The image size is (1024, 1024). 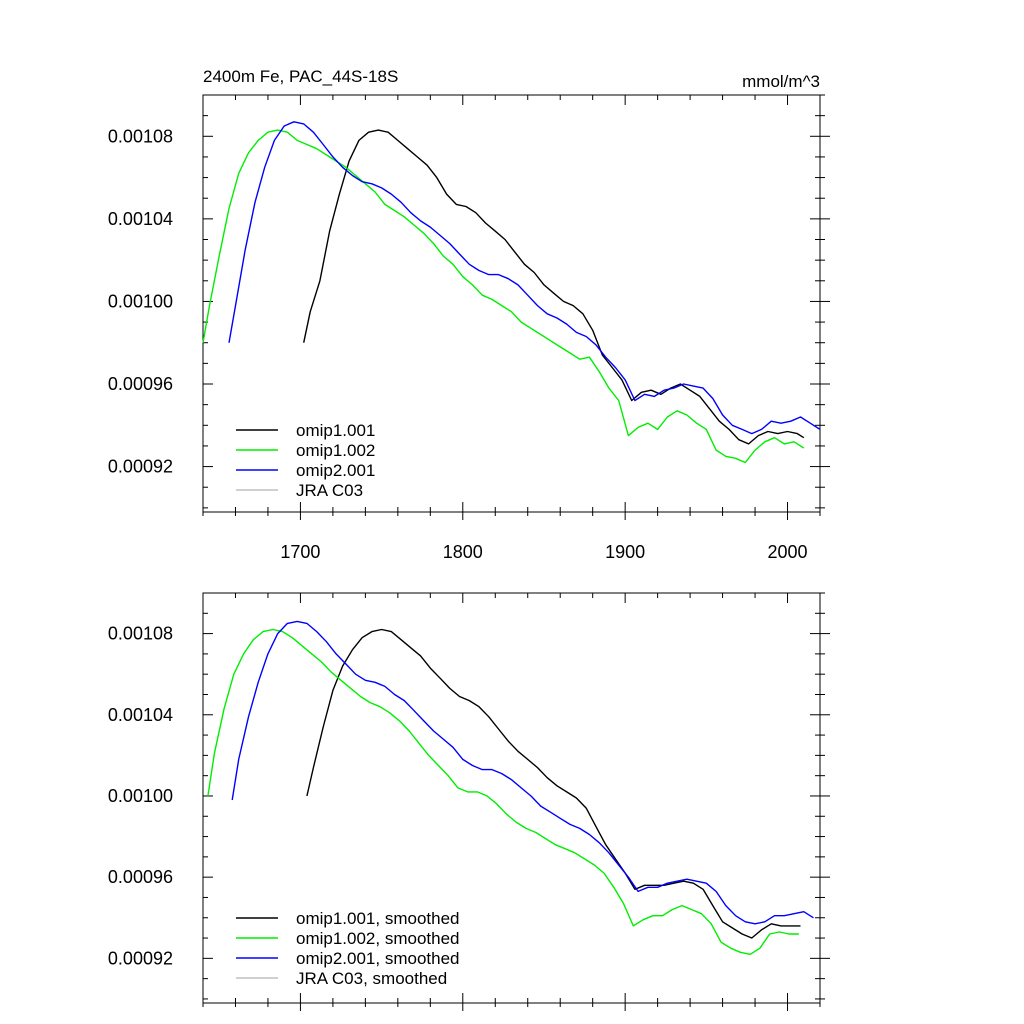 What do you see at coordinates (378, 918) in the screenshot?
I see `legend-label: omip1.001, smoothed` at bounding box center [378, 918].